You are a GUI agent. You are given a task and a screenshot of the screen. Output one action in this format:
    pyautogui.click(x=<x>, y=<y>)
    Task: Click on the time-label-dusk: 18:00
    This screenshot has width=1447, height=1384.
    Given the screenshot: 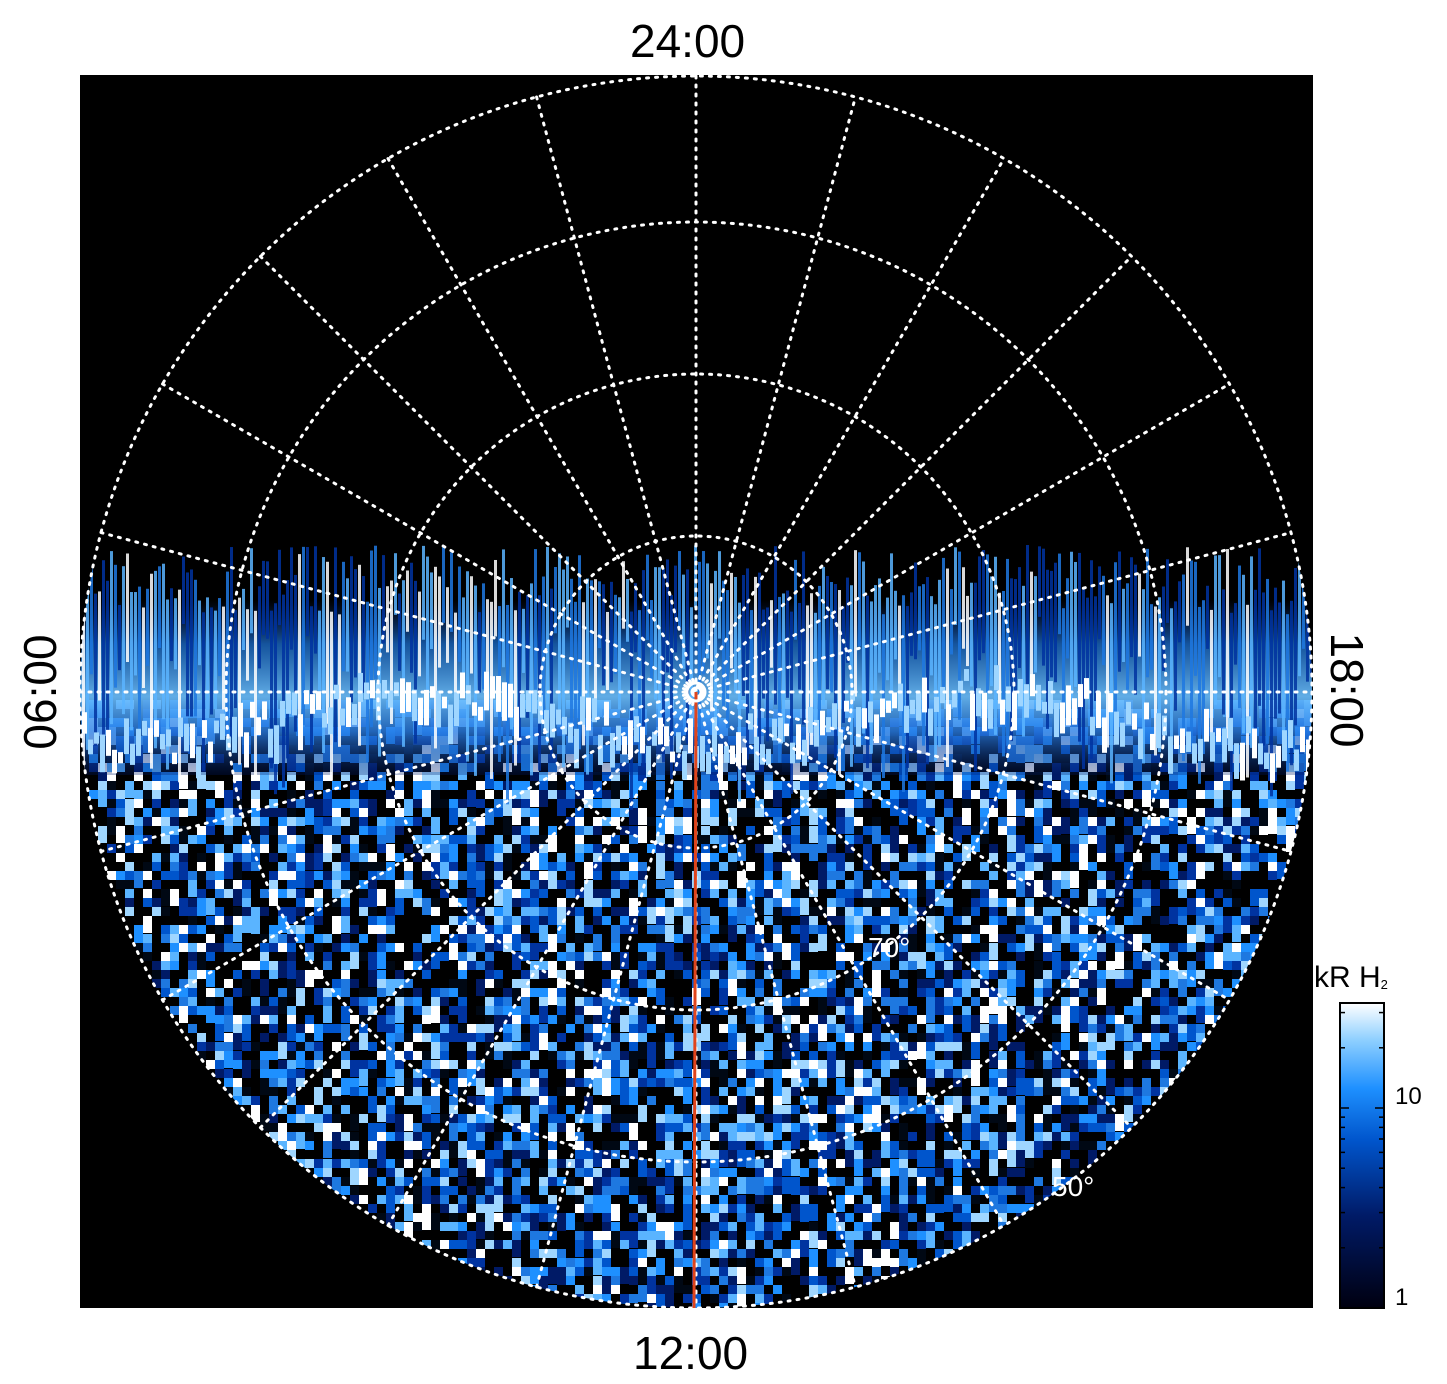 What is the action you would take?
    pyautogui.click(x=1347, y=690)
    